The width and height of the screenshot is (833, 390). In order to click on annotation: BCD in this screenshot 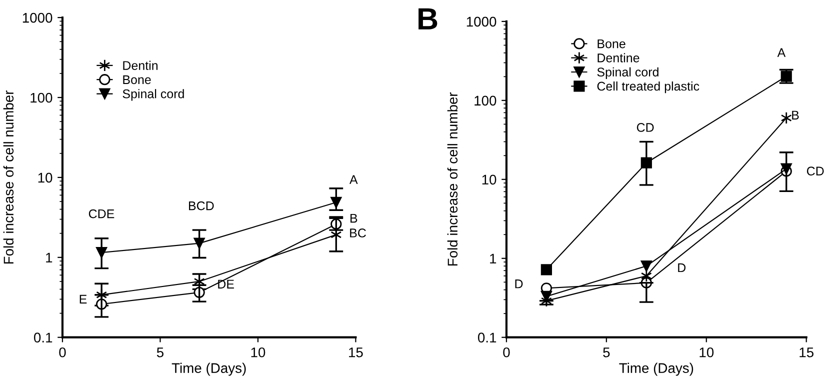, I will do `click(201, 205)`.